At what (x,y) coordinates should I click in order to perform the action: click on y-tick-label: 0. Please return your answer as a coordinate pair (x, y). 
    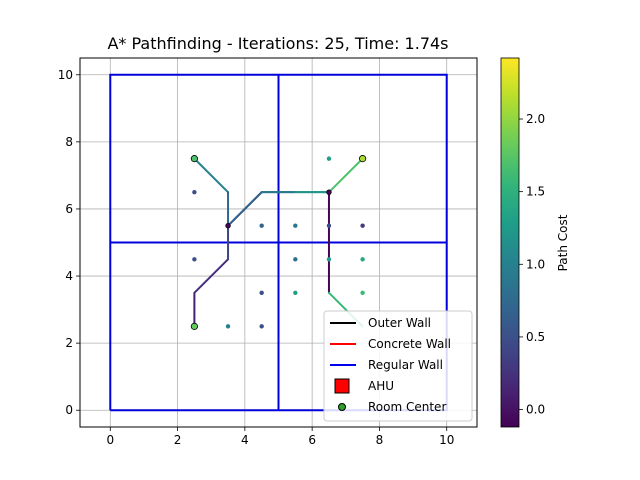
    Looking at the image, I should click on (69, 410).